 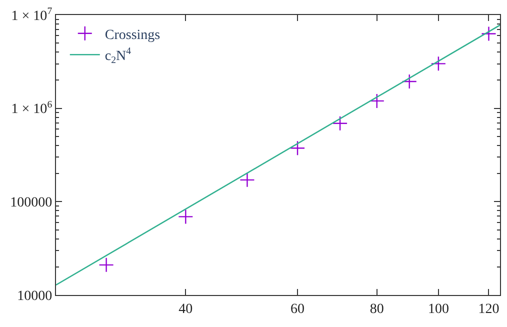 I want to click on x-tick-label: 120, so click(x=489, y=309).